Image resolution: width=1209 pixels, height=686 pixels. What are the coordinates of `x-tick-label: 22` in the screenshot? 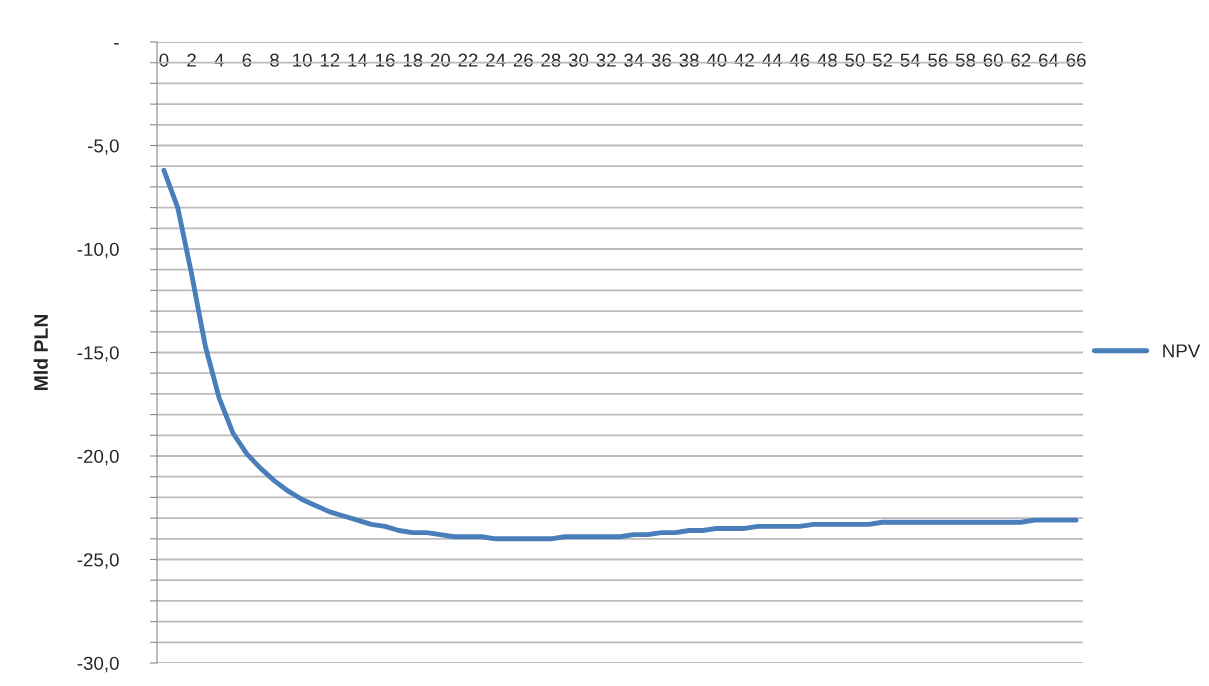 It's located at (468, 60).